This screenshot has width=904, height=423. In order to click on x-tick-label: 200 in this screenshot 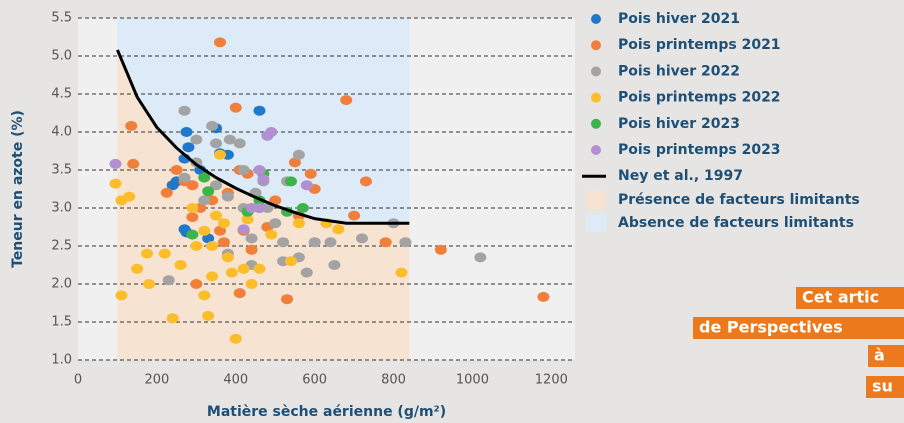, I will do `click(156, 380)`.